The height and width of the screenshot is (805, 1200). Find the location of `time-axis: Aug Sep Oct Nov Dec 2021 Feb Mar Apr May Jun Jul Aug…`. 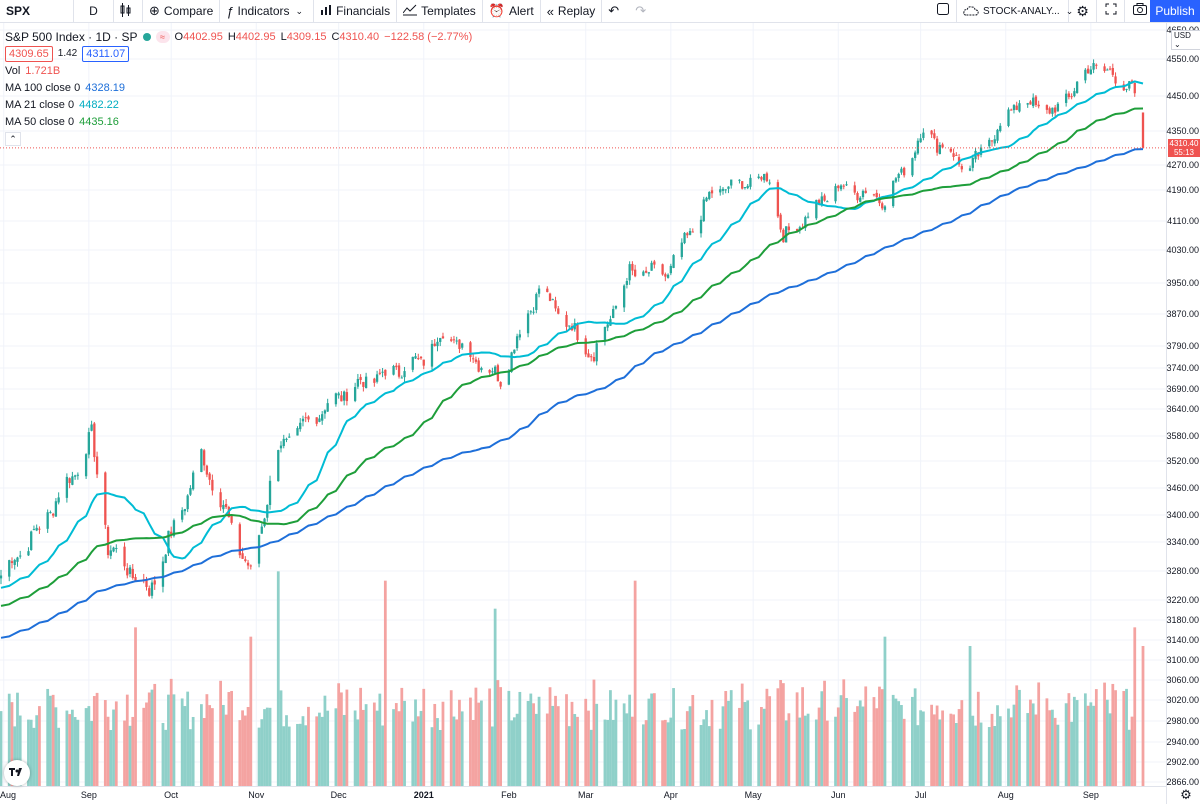

time-axis: Aug Sep Oct Nov Dec 2021 Feb Mar Apr May Jun Jul Aug… is located at coordinates (583, 795).